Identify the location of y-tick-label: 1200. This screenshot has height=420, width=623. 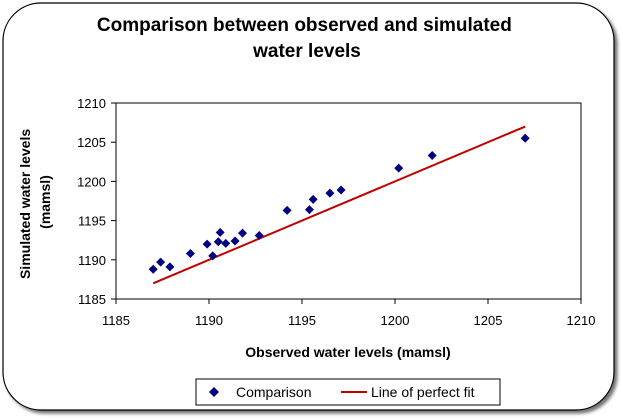
(91, 181).